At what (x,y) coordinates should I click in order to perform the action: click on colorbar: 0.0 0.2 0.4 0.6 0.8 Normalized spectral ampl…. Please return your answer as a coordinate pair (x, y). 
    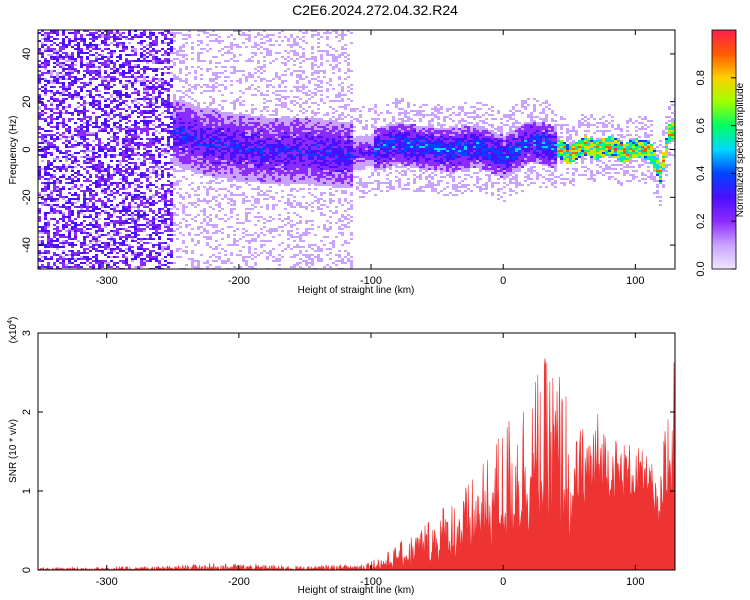
    Looking at the image, I should click on (720, 153).